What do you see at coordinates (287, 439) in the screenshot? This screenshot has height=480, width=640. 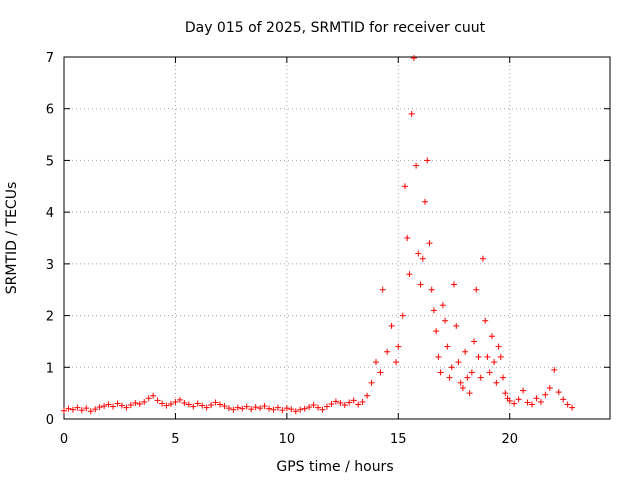 I see `x-tick-label: 10` at bounding box center [287, 439].